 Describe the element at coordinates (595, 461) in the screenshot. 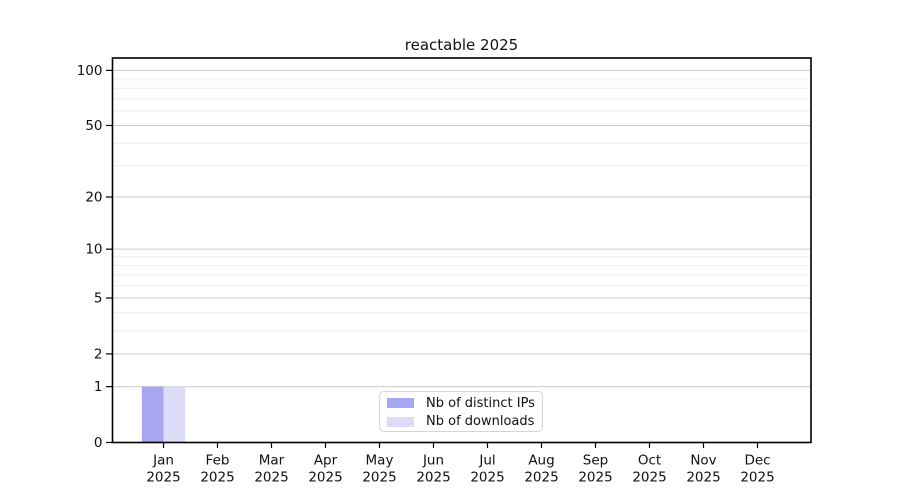

I see `x-tick-label-sep: Sep` at that location.